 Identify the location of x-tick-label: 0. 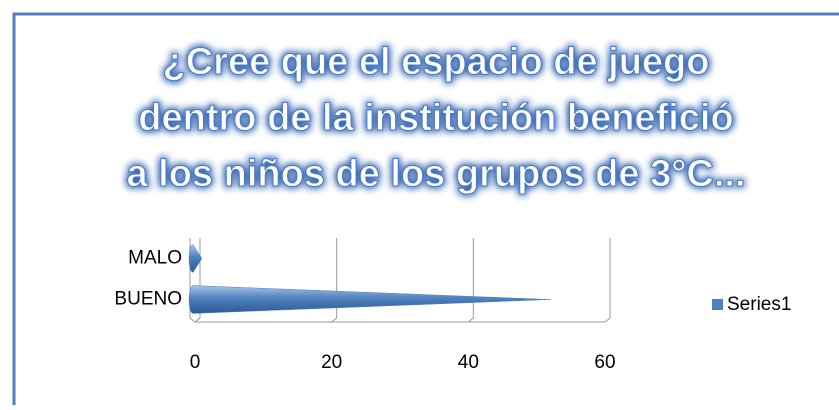
(195, 362).